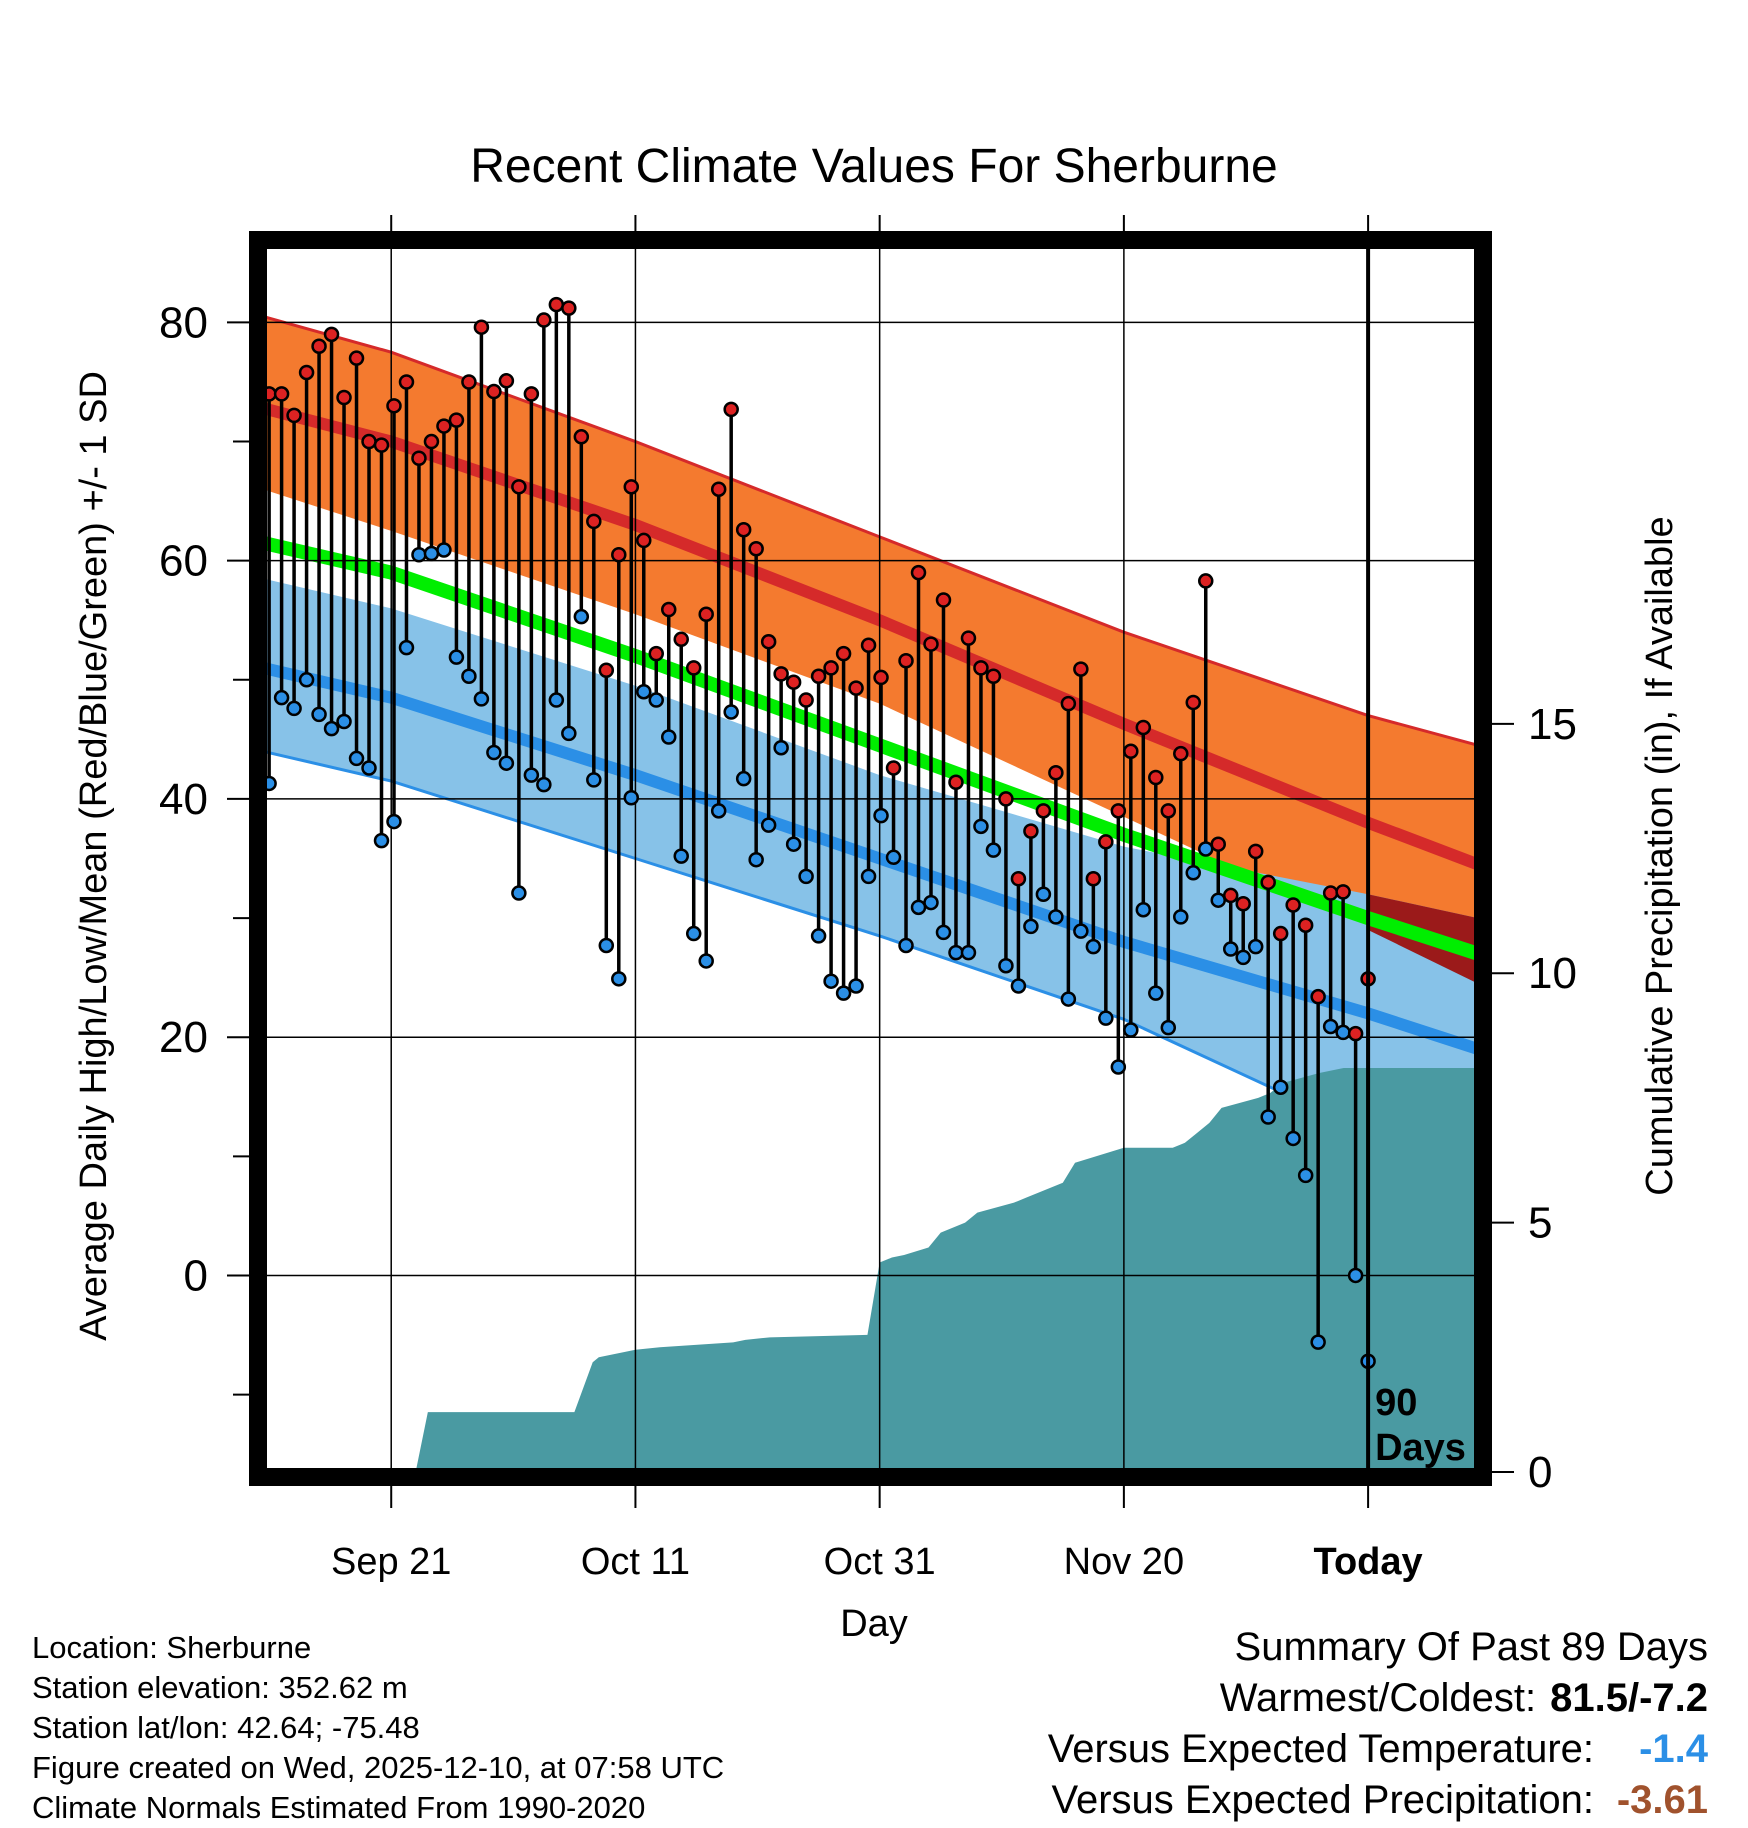 This screenshot has height=1828, width=1748. Describe the element at coordinates (391, 1562) in the screenshot. I see `x-tick-label: Sep 21` at that location.